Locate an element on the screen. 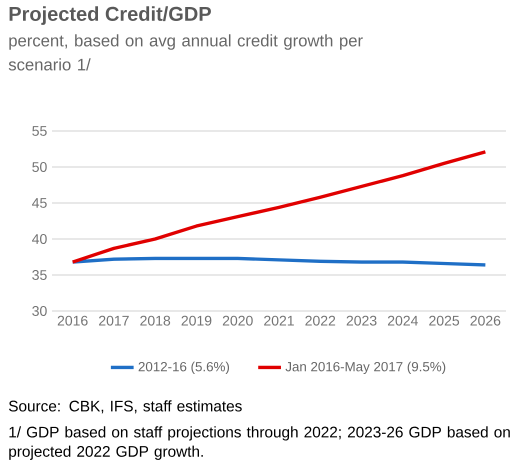 The height and width of the screenshot is (472, 525). x-tick-label: 2024 is located at coordinates (403, 321).